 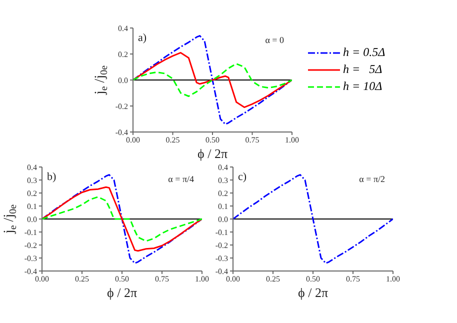 What do you see at coordinates (181, 179) in the screenshot?
I see `annotation: α = π/4` at bounding box center [181, 179].